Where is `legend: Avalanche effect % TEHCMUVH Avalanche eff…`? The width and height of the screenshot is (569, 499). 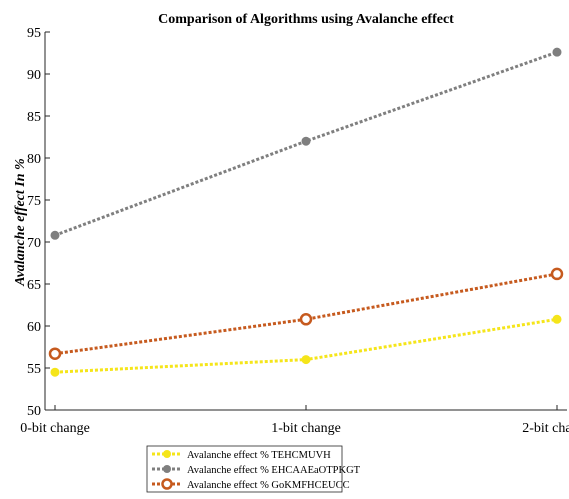 legend: Avalanche effect % TEHCMUVH Avalanche eff… is located at coordinates (253, 469).